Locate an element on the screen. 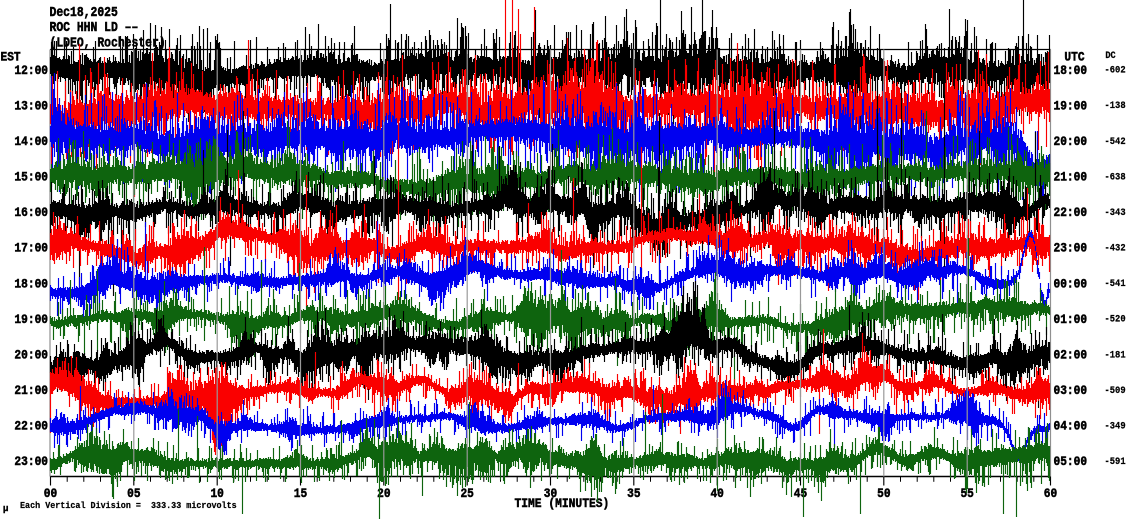 The width and height of the screenshot is (1130, 519). svg-text: 16:00 is located at coordinates (31, 212).